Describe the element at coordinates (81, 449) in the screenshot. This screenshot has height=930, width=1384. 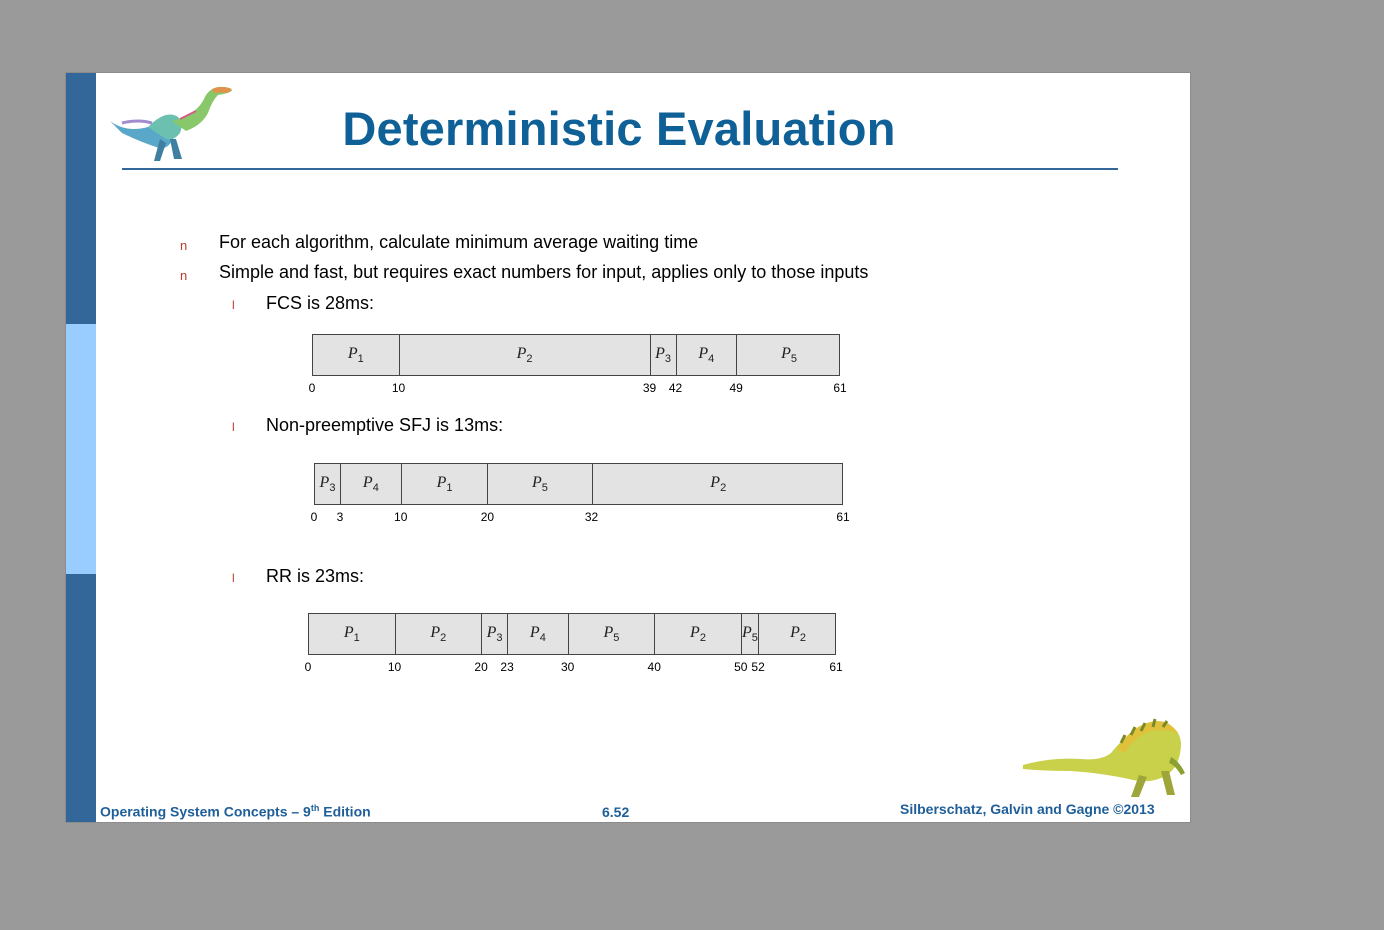
I see `sidebar-band-middle` at that location.